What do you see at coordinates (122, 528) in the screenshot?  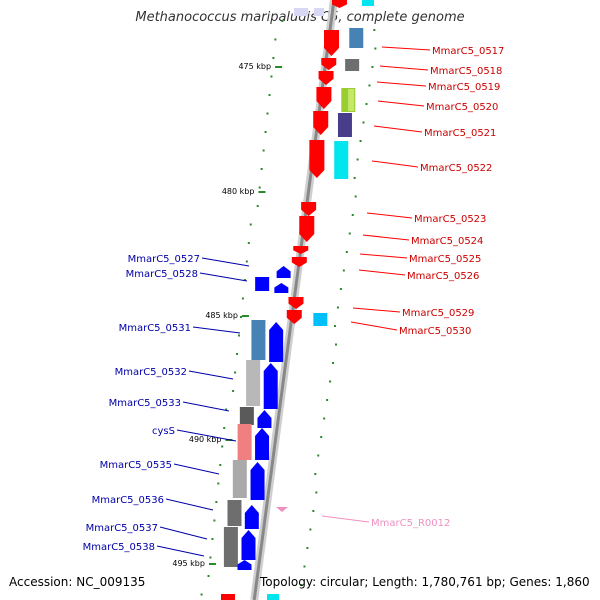 I see `forward-gene-label: MmarC5_0537` at bounding box center [122, 528].